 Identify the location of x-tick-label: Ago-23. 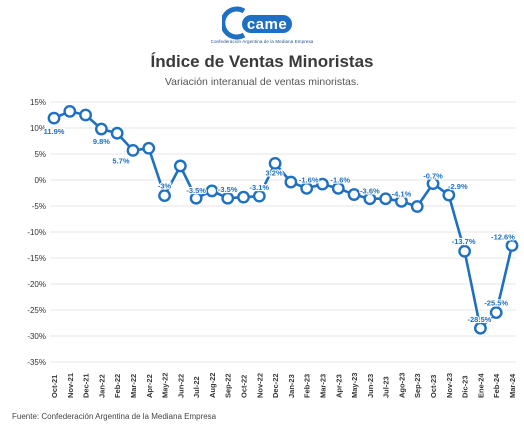
(401, 385).